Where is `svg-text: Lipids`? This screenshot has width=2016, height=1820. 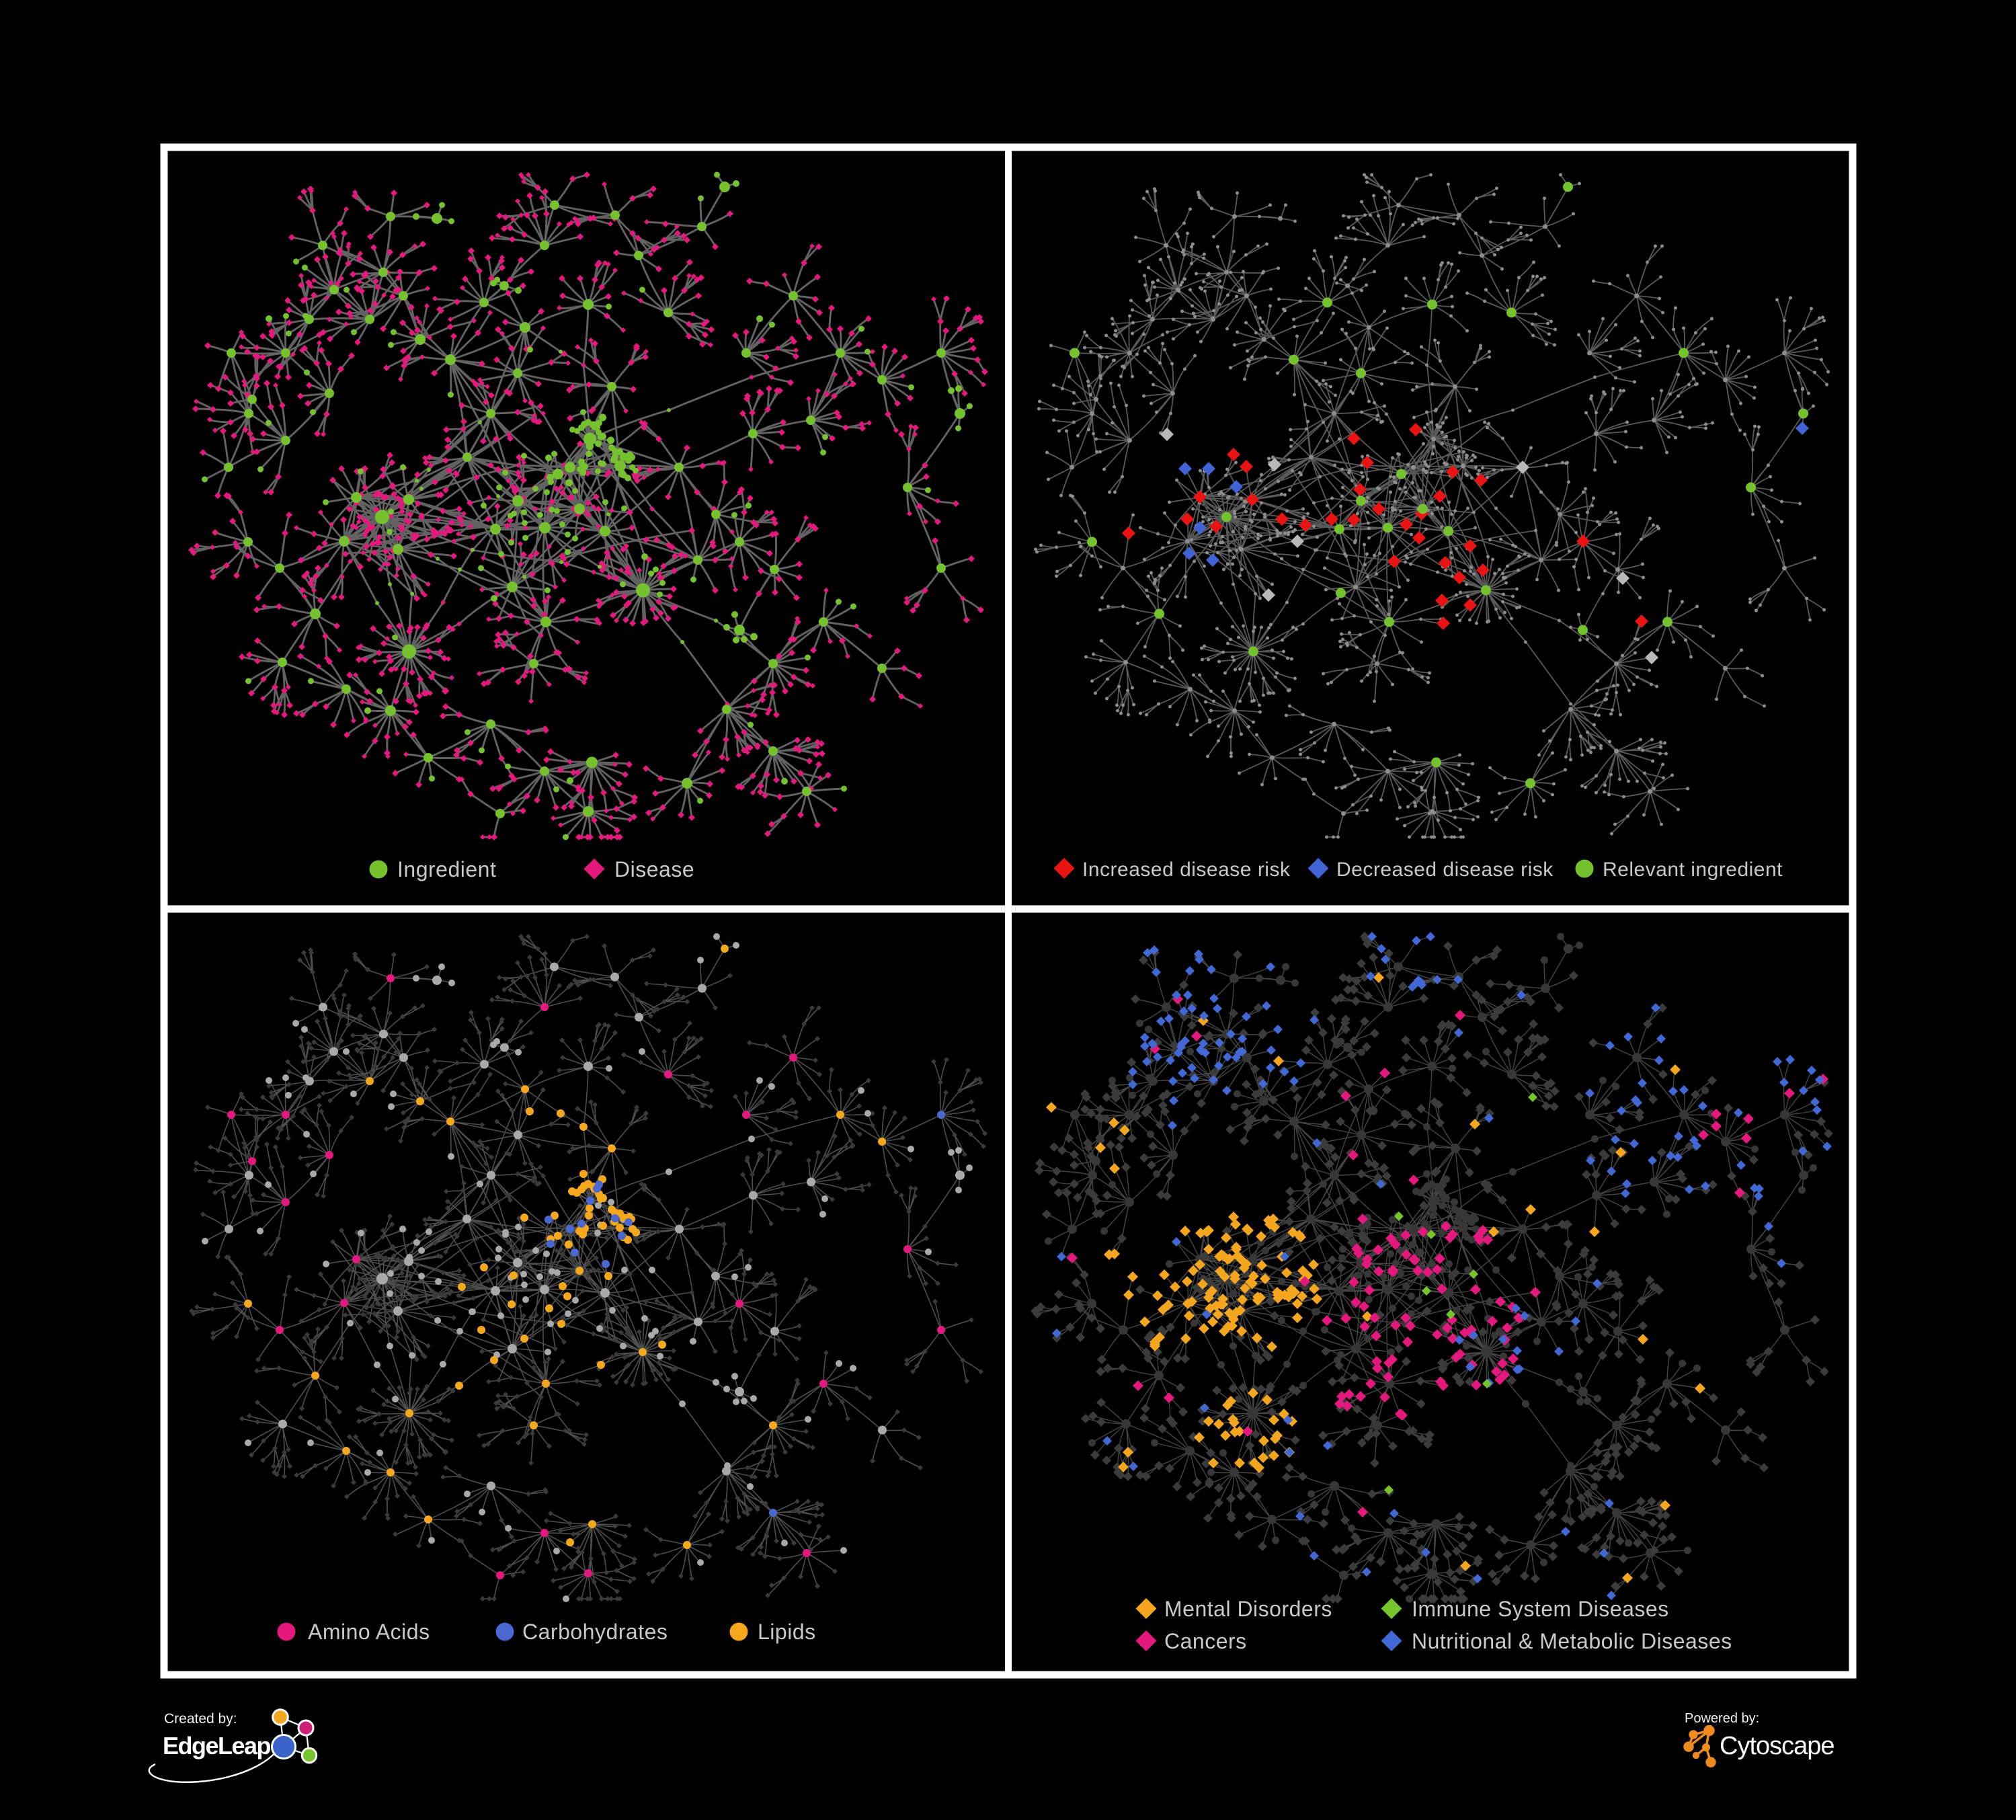
svg-text: Lipids is located at coordinates (787, 1632).